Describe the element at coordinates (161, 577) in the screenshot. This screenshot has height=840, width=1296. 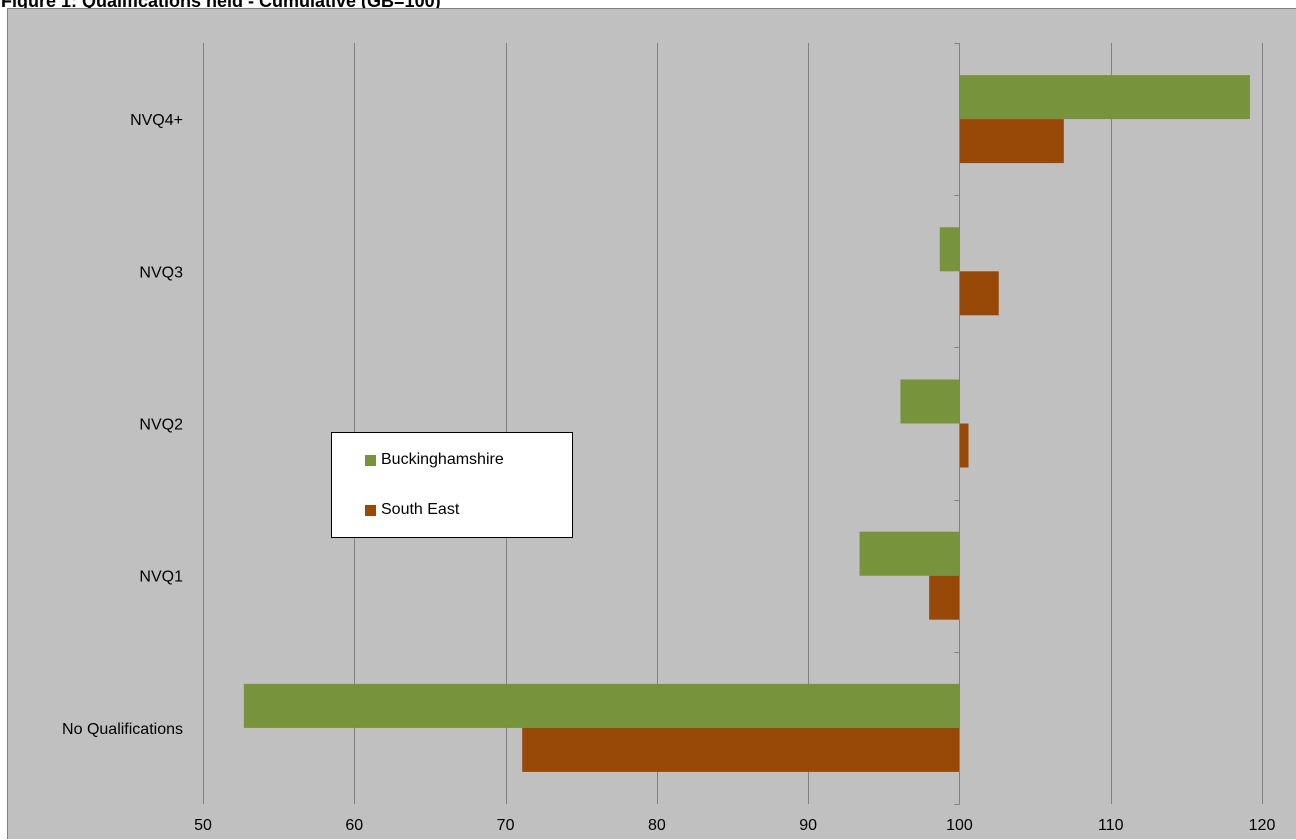
I see `category-label-nvq1: NVQ1` at that location.